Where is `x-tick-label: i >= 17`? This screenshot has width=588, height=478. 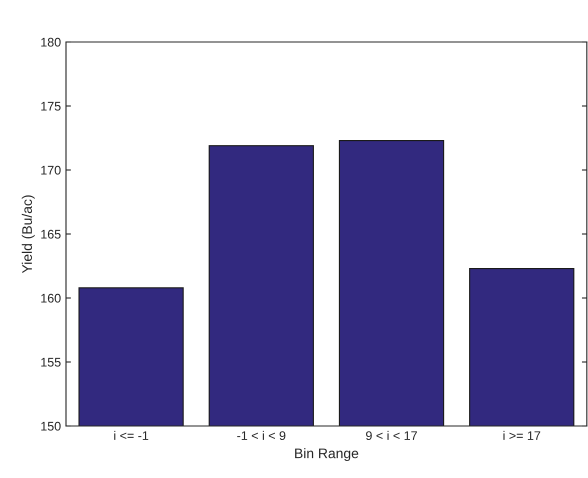
x-tick-label: i >= 17 is located at coordinates (521, 435).